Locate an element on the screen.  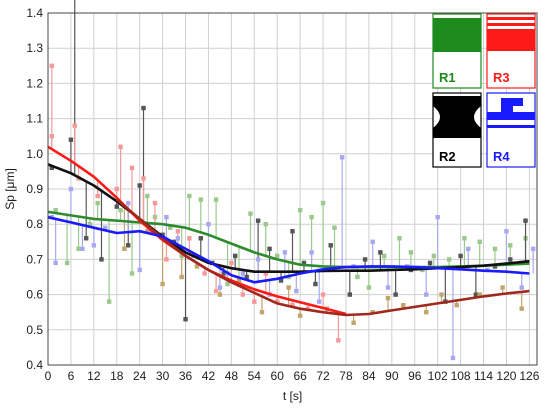
y-tick-label: 0.9 is located at coordinates (34, 189).